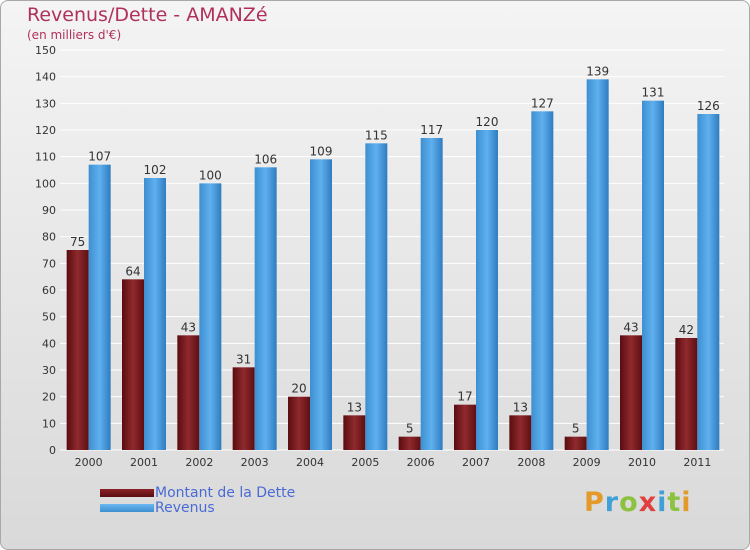  Describe the element at coordinates (74, 35) in the screenshot. I see `chart-subtitle: (en milliers d'€)` at that location.